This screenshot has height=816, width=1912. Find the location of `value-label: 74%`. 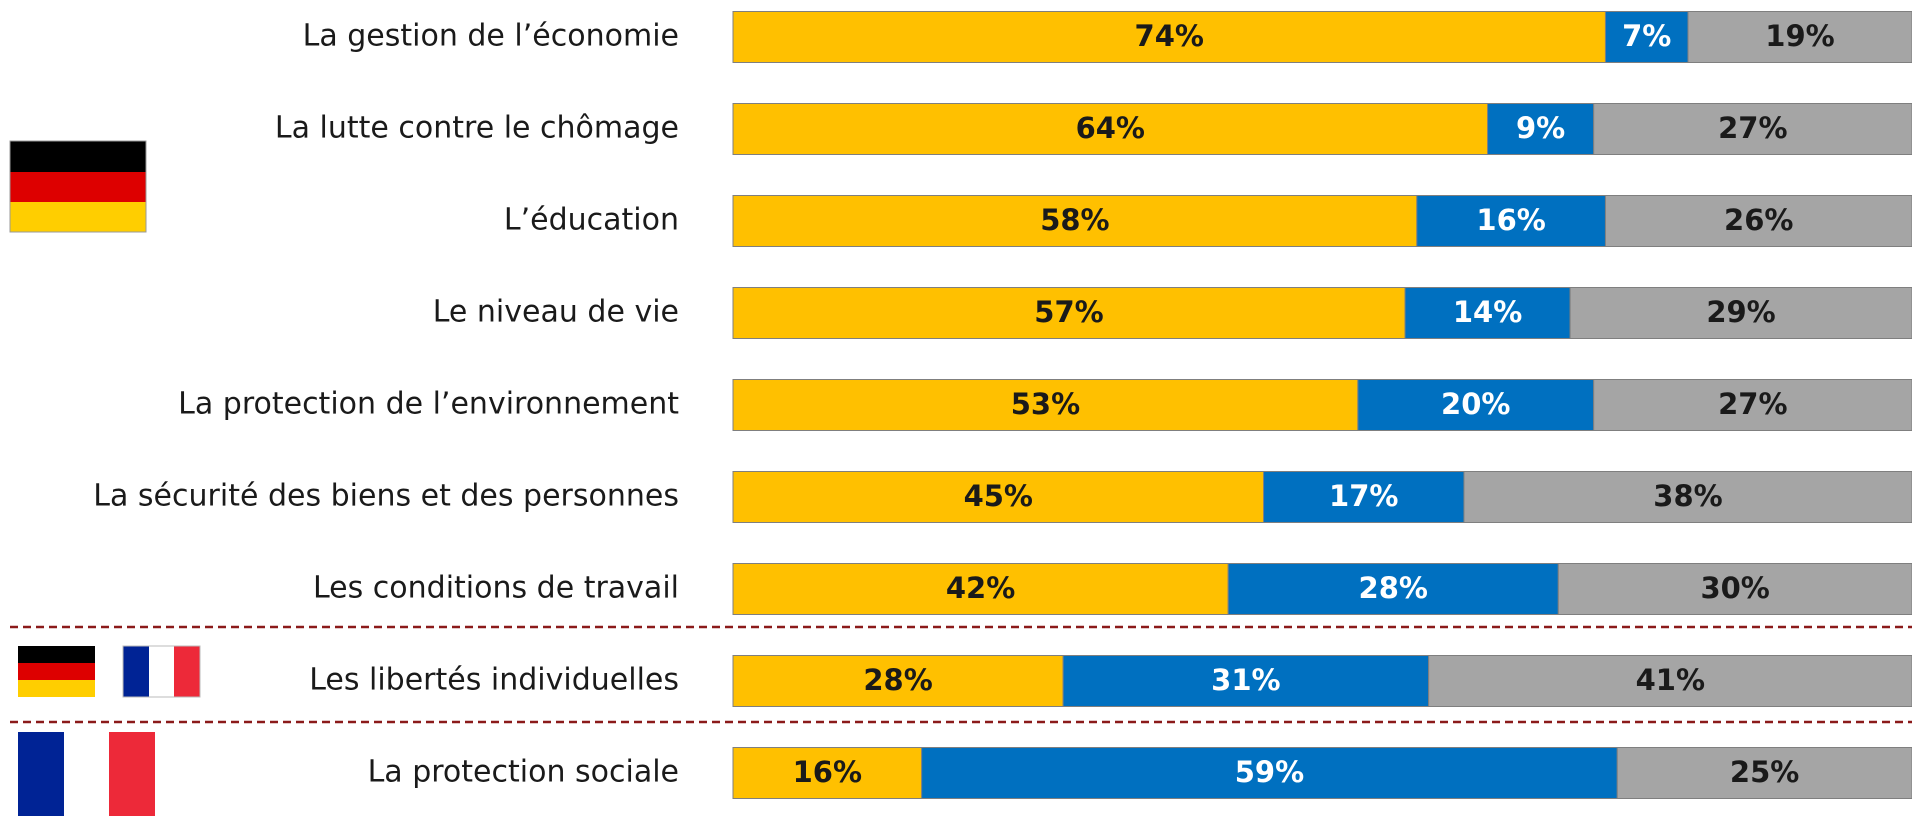

value-label: 74% is located at coordinates (1169, 36).